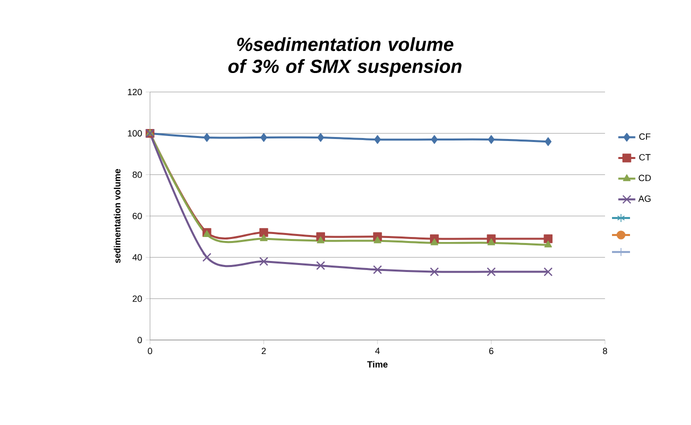  I want to click on x-tick-label: 6, so click(491, 351).